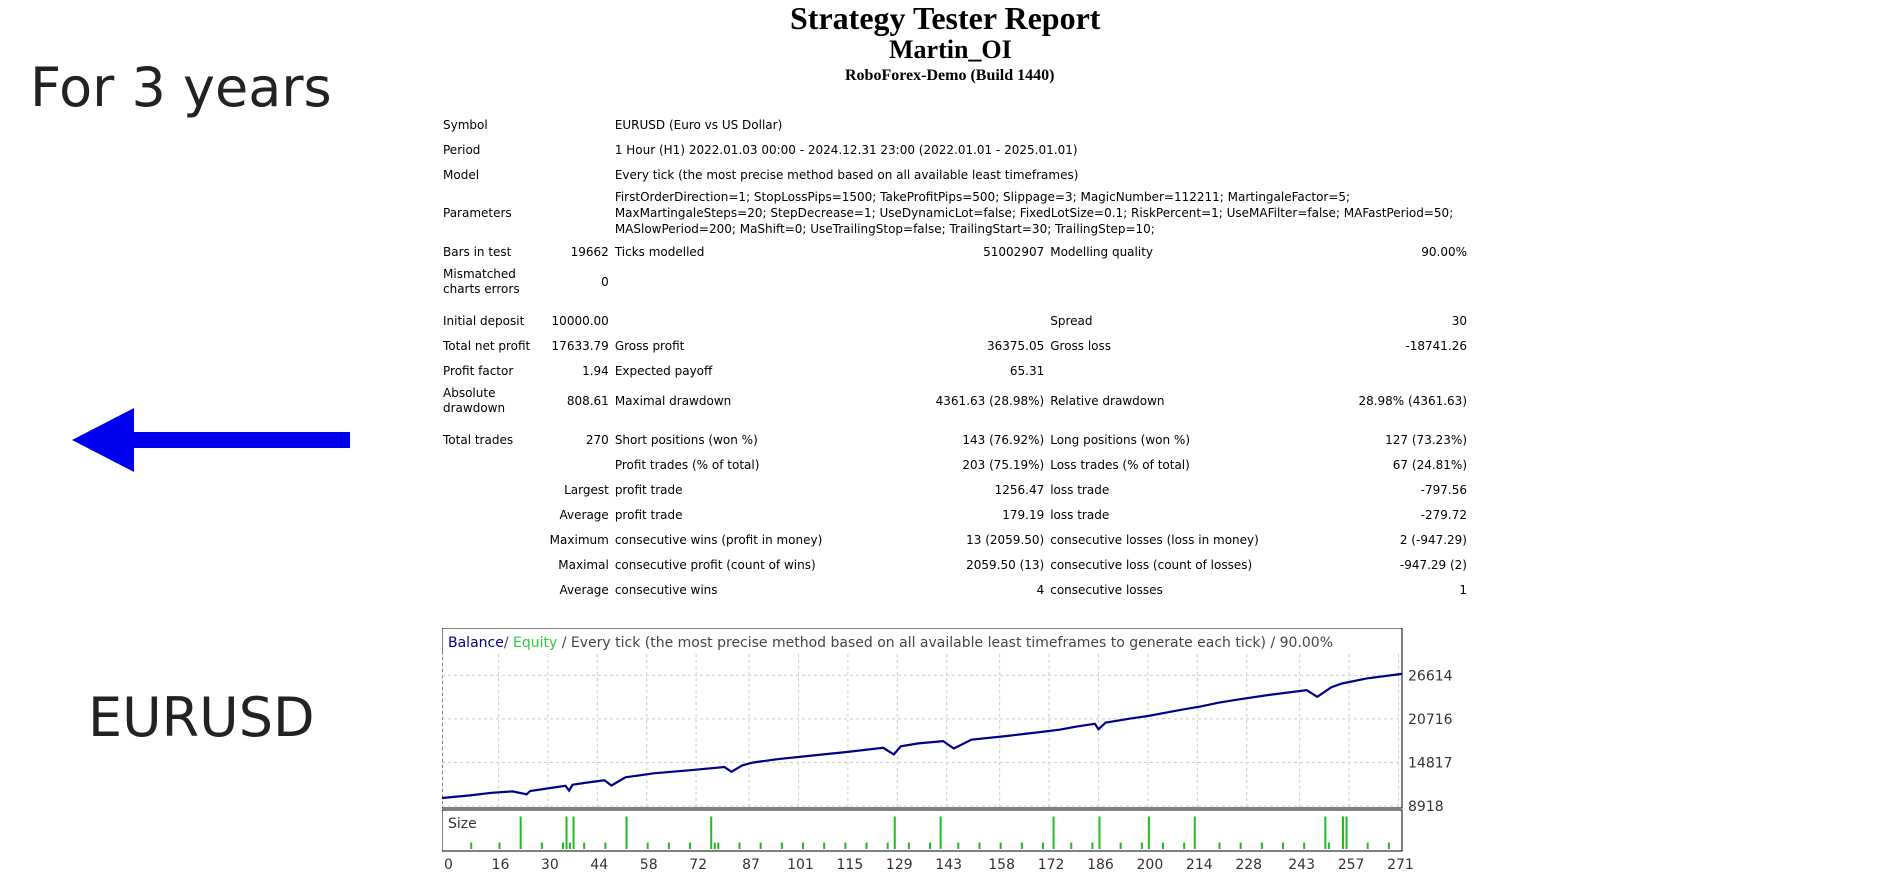  I want to click on avgwins-label: consecutive wins, so click(666, 589).